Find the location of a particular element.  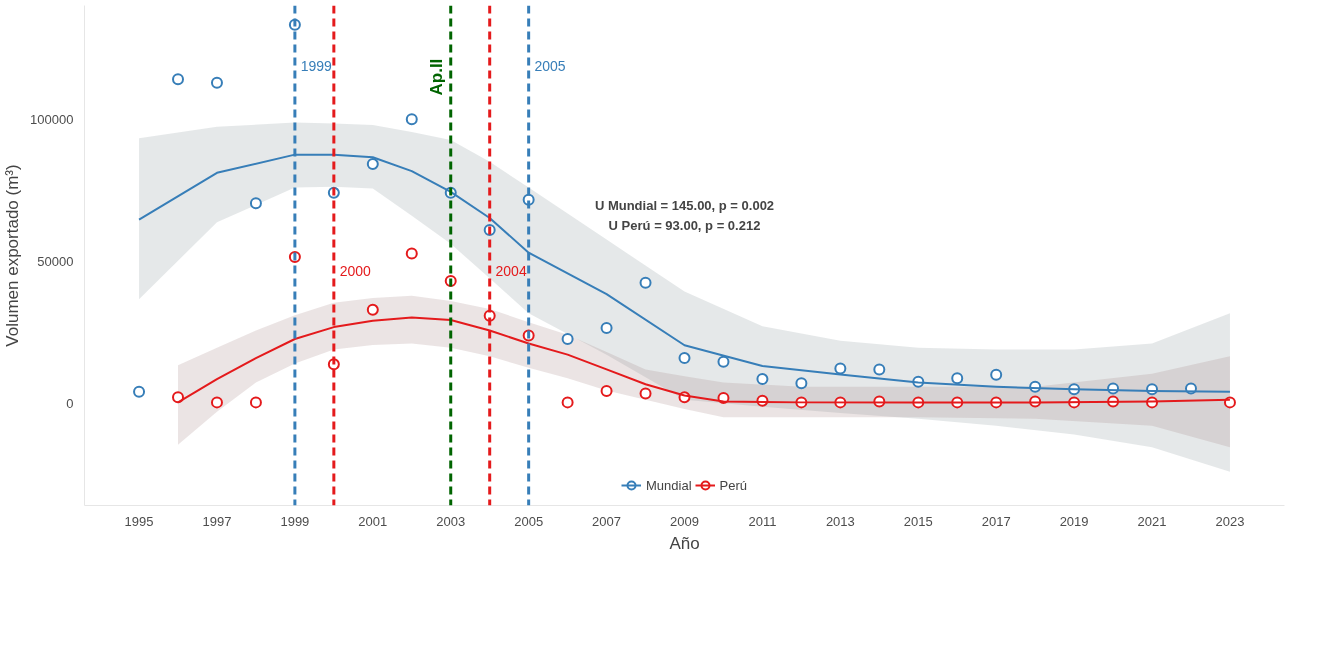

y-tick-label: 50000 is located at coordinates (55, 261).